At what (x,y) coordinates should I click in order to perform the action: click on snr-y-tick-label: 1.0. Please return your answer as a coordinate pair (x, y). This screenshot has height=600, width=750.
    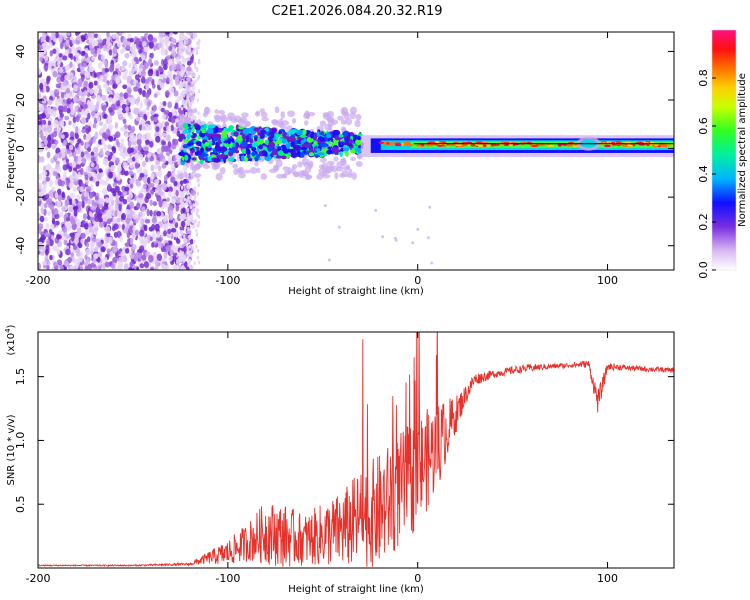
    Looking at the image, I should click on (20, 441).